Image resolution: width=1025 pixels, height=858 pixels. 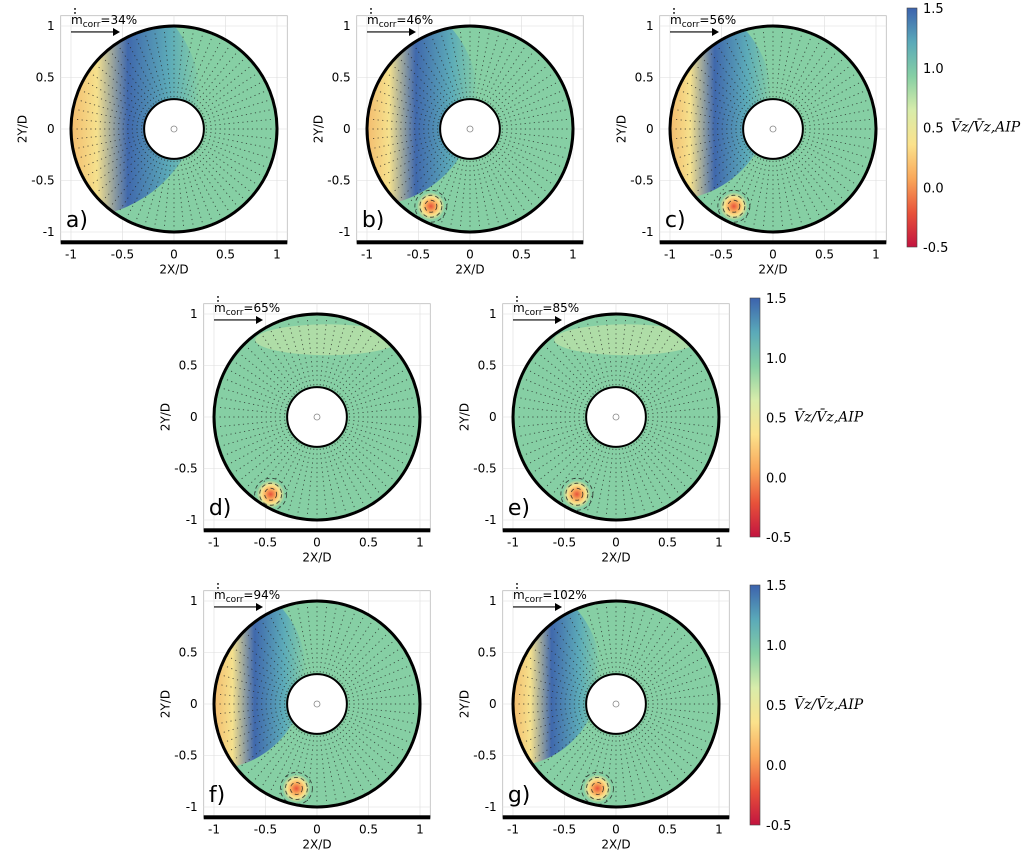 I want to click on low-velocity-region, so click(x=422, y=116).